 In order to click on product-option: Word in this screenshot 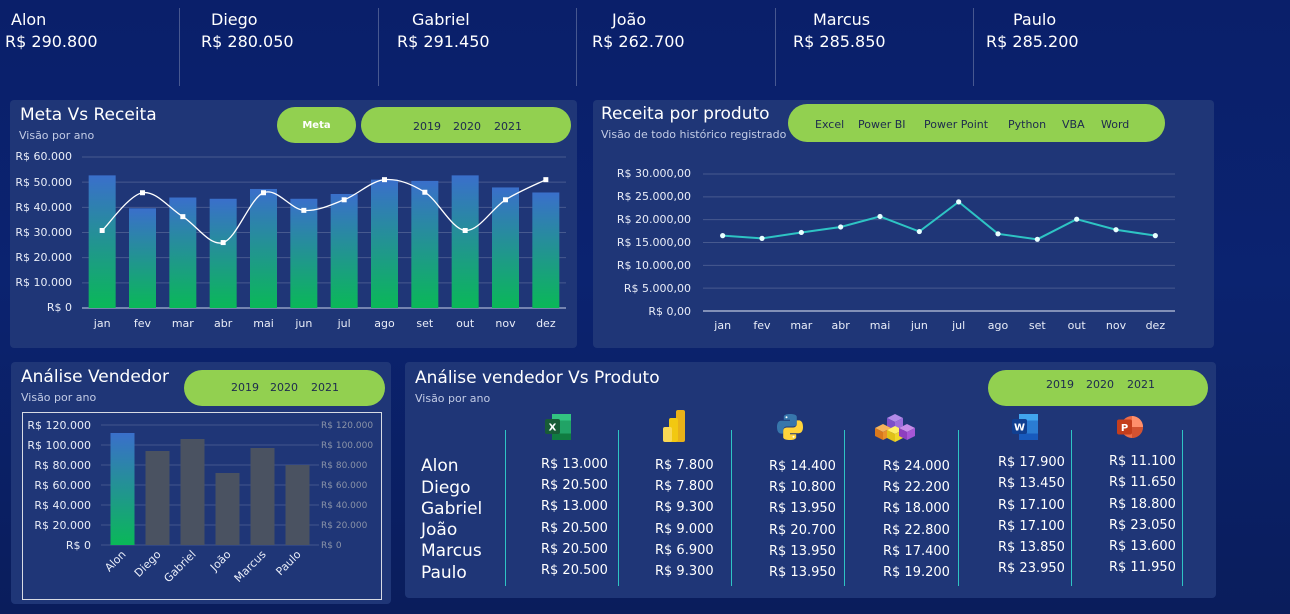, I will do `click(1115, 124)`.